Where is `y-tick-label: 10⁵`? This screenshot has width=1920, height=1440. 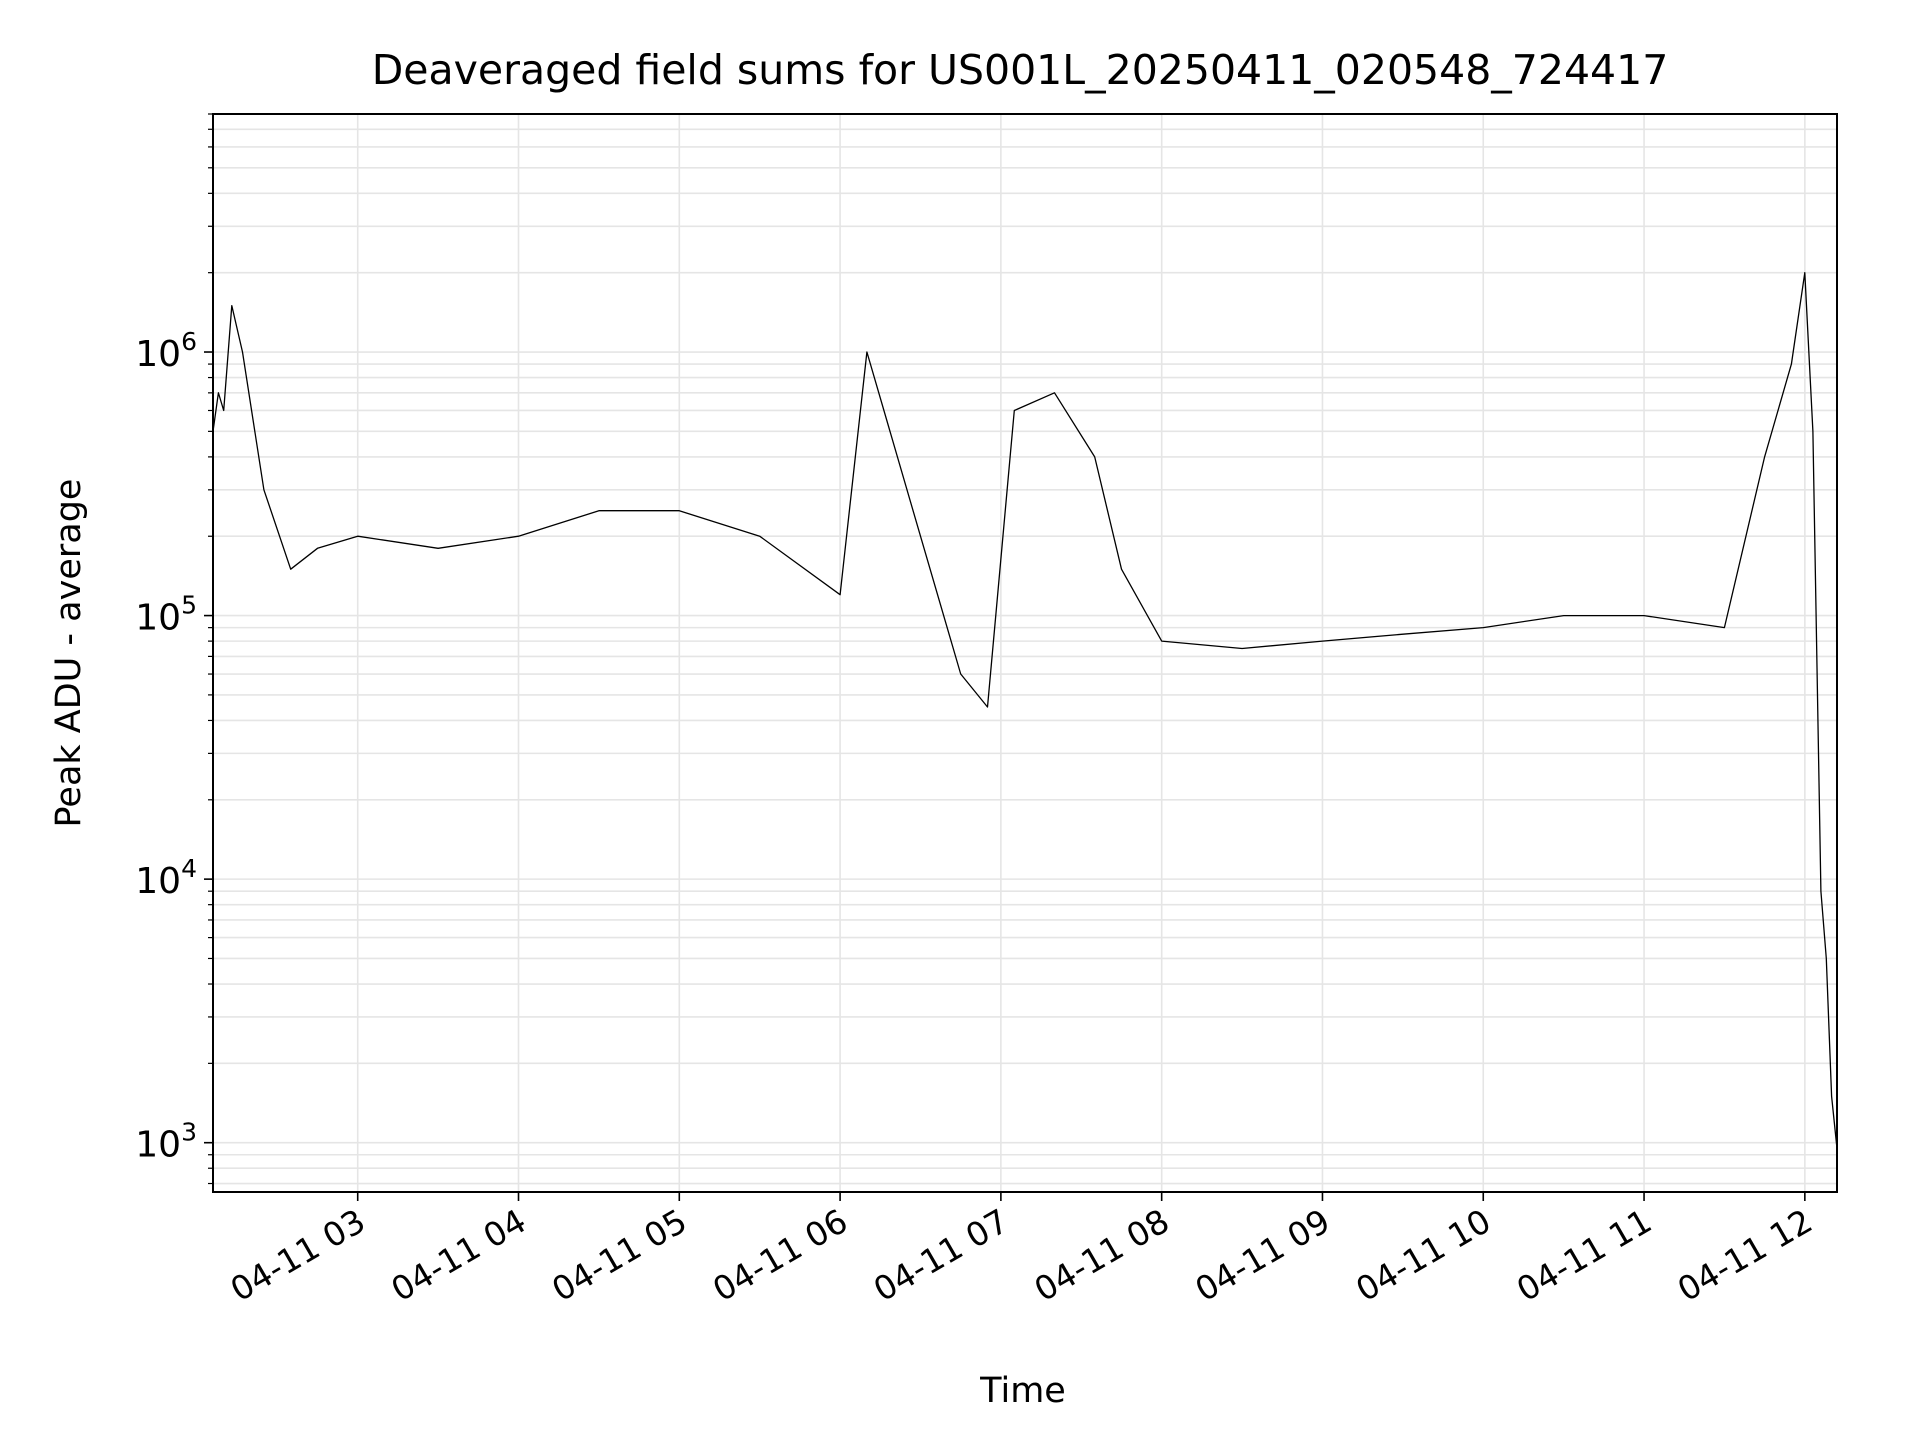 y-tick-label: 10⁵ is located at coordinates (166, 615).